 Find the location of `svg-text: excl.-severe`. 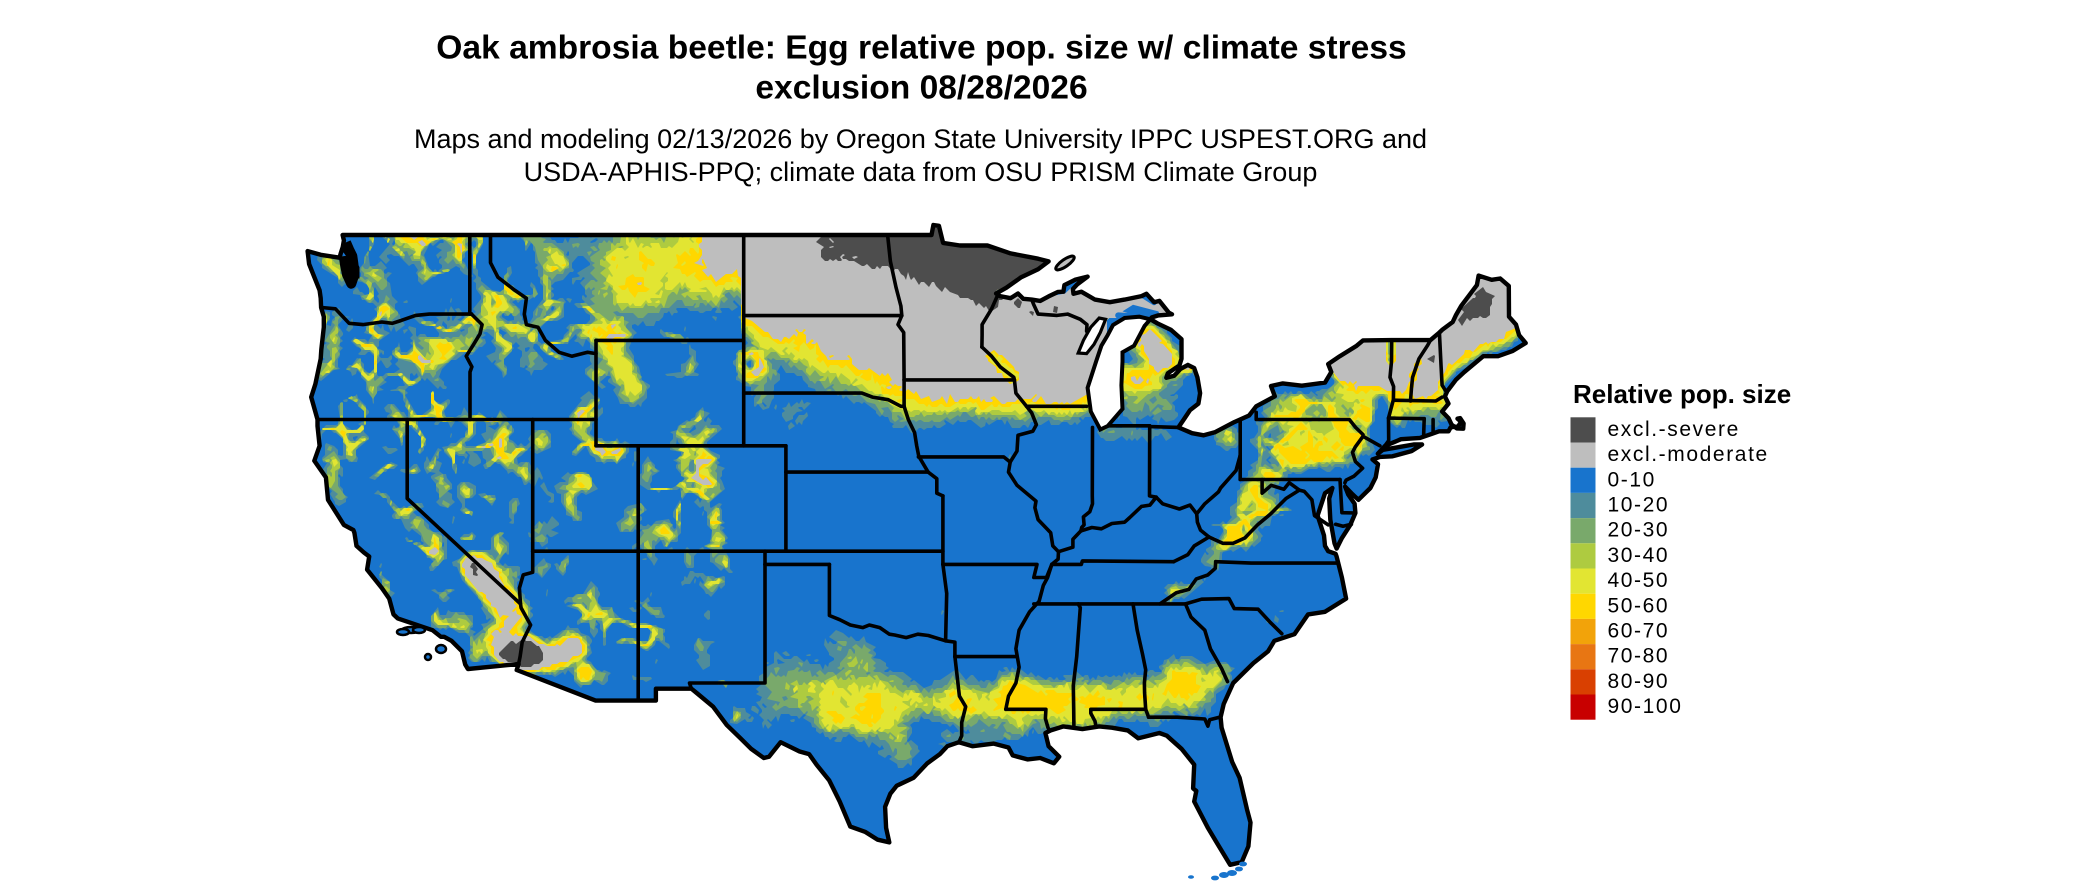

svg-text: excl.-severe is located at coordinates (1674, 429).